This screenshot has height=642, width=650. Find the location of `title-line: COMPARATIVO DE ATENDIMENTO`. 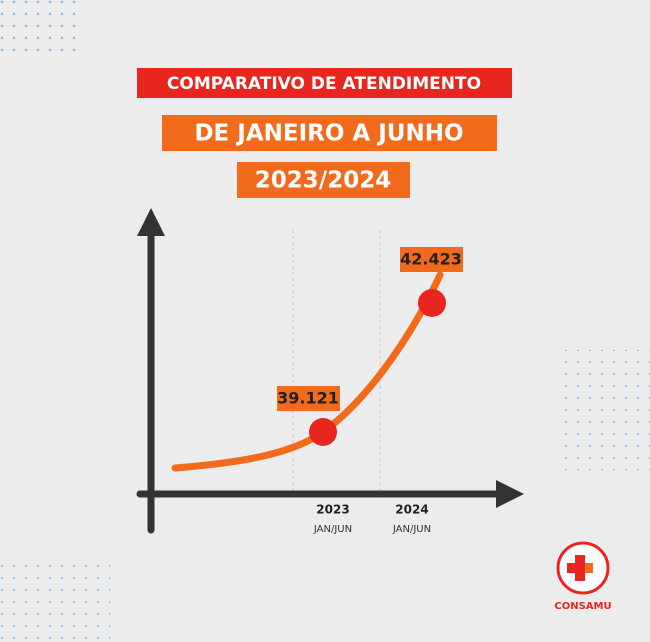

title-line: COMPARATIVO DE ATENDIMENTO is located at coordinates (324, 84).